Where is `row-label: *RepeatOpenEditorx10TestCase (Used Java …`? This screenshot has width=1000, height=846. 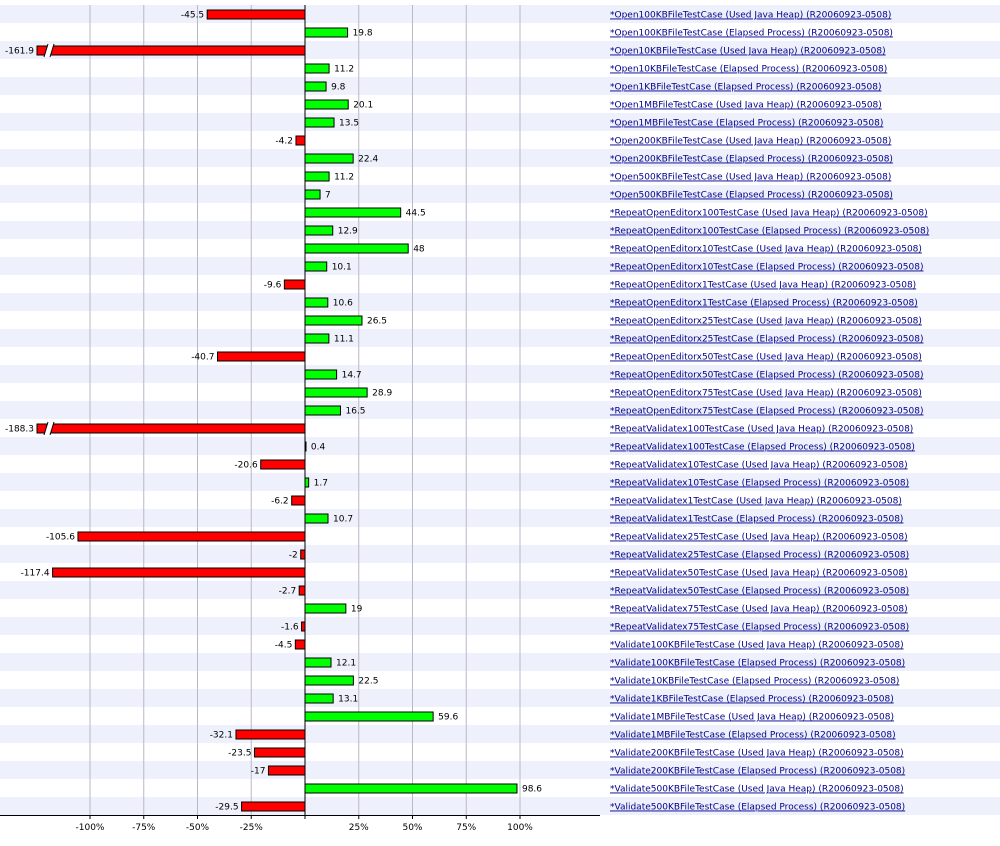
row-label: *RepeatOpenEditorx10TestCase (Used Java … is located at coordinates (766, 250).